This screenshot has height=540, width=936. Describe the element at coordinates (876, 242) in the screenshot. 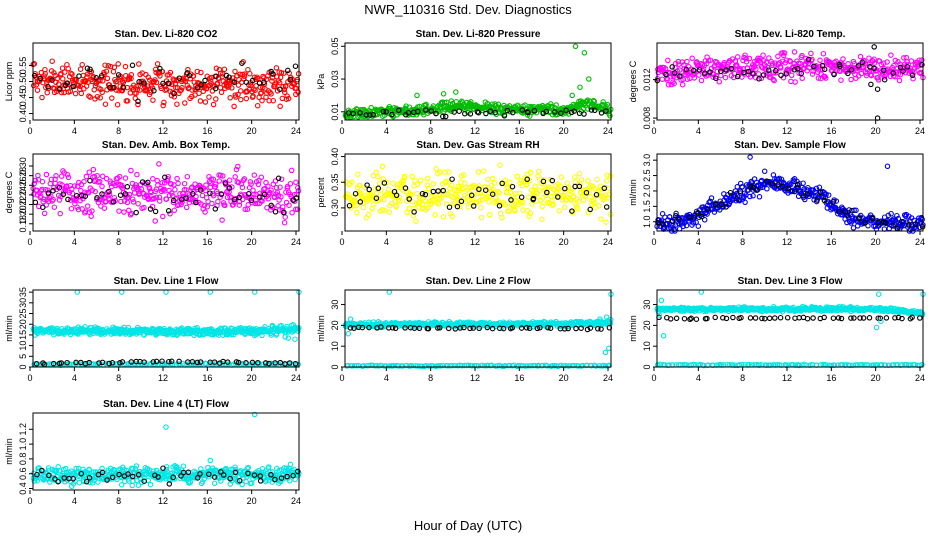

I see `x-tick-label: 20` at that location.